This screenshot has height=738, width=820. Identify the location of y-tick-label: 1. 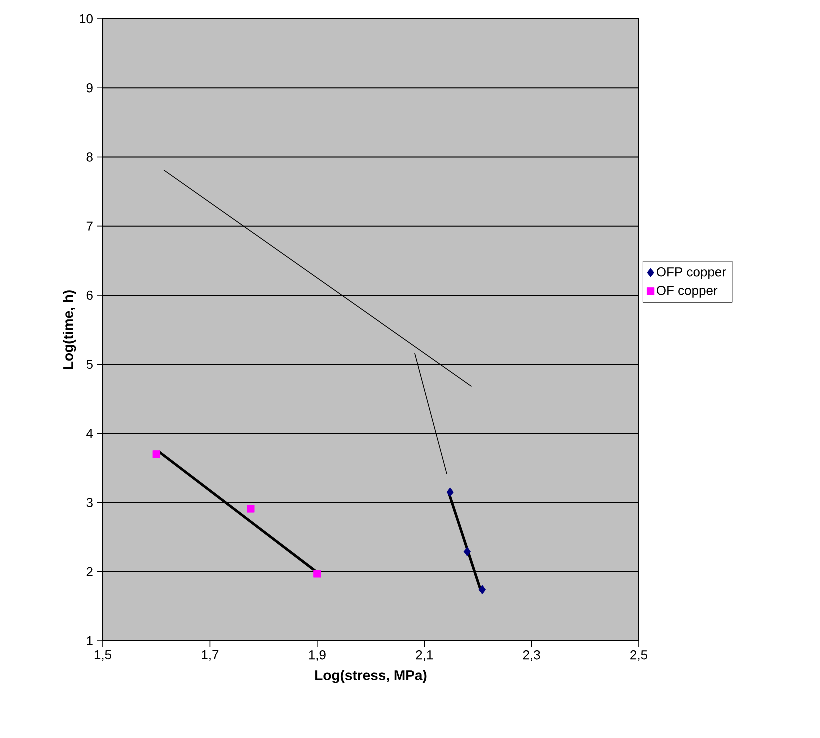
(90, 641).